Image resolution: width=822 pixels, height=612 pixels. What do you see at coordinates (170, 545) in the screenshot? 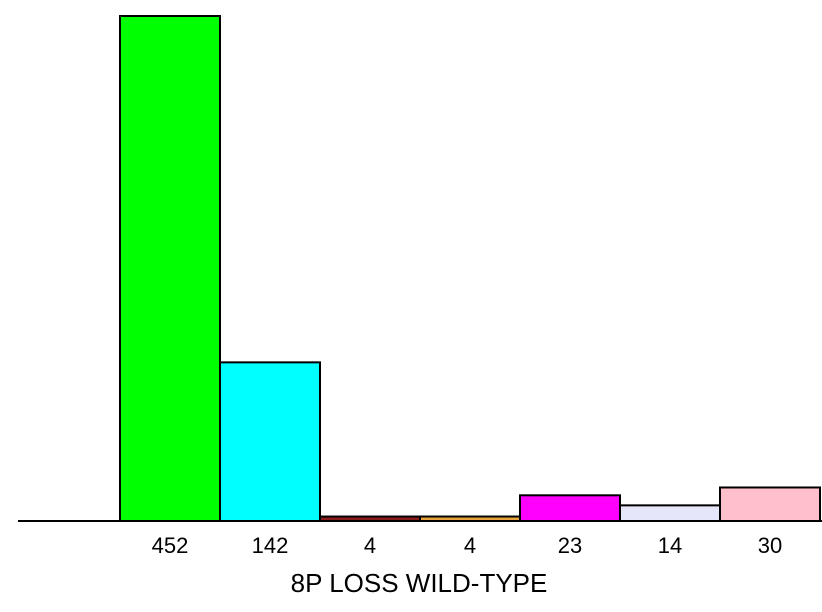
I see `x-tick-label-0: 452` at bounding box center [170, 545].